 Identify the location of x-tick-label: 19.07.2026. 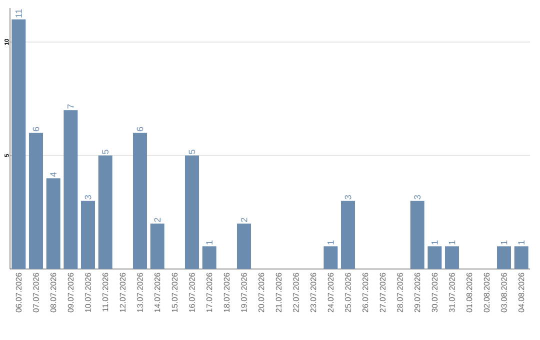
(244, 292).